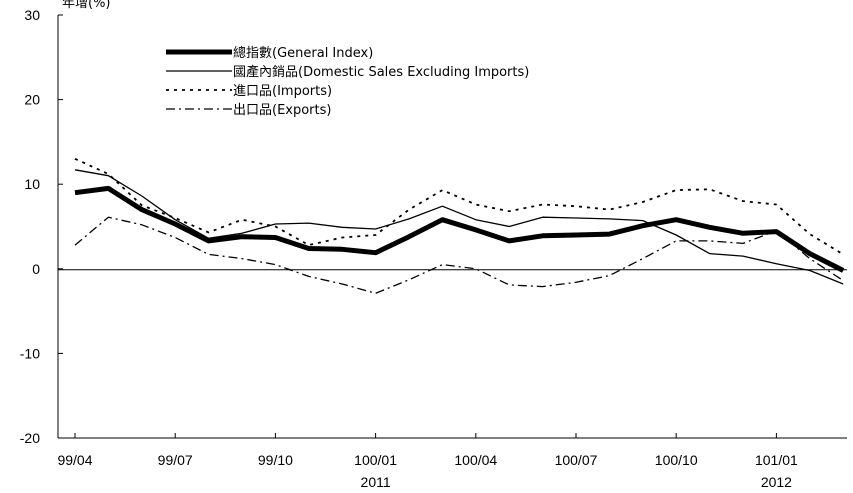  Describe the element at coordinates (275, 460) in the screenshot. I see `x-tick-label: 99/10` at that location.